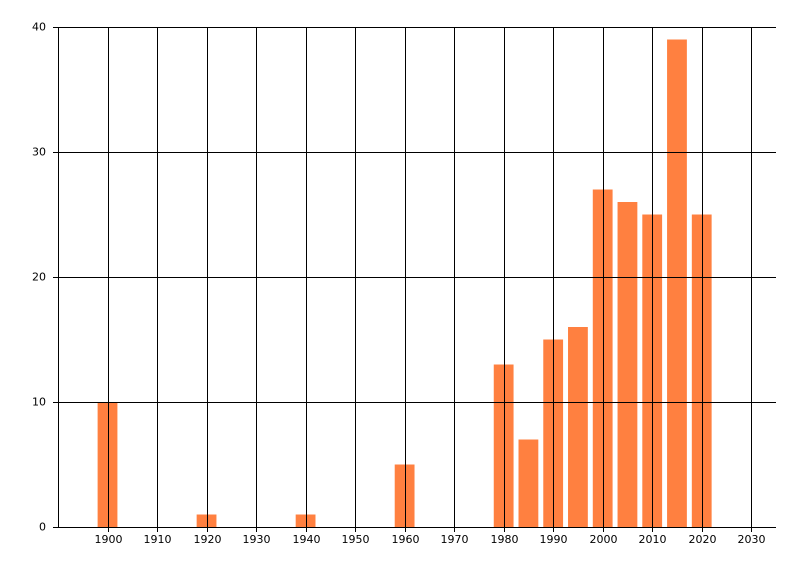  I want to click on x-tick-label: 1930, so click(257, 539).